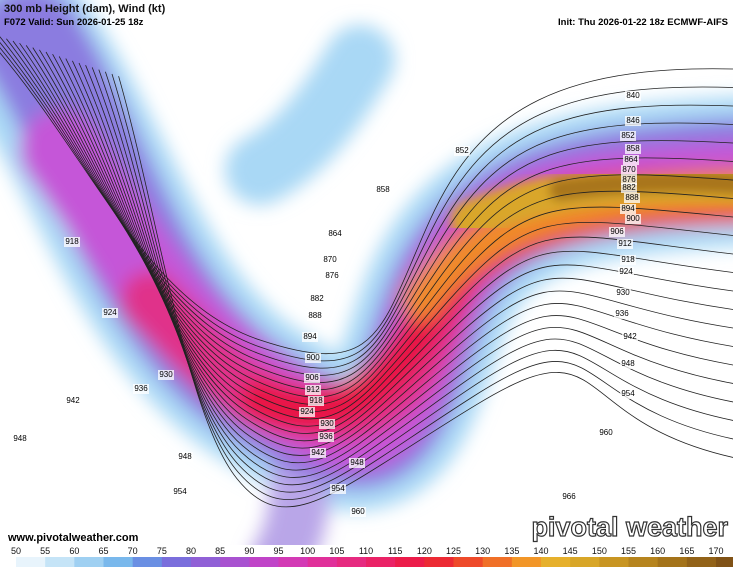 Image resolution: width=733 pixels, height=567 pixels. Describe the element at coordinates (482, 551) in the screenshot. I see `colorbar-label: 130` at that location.